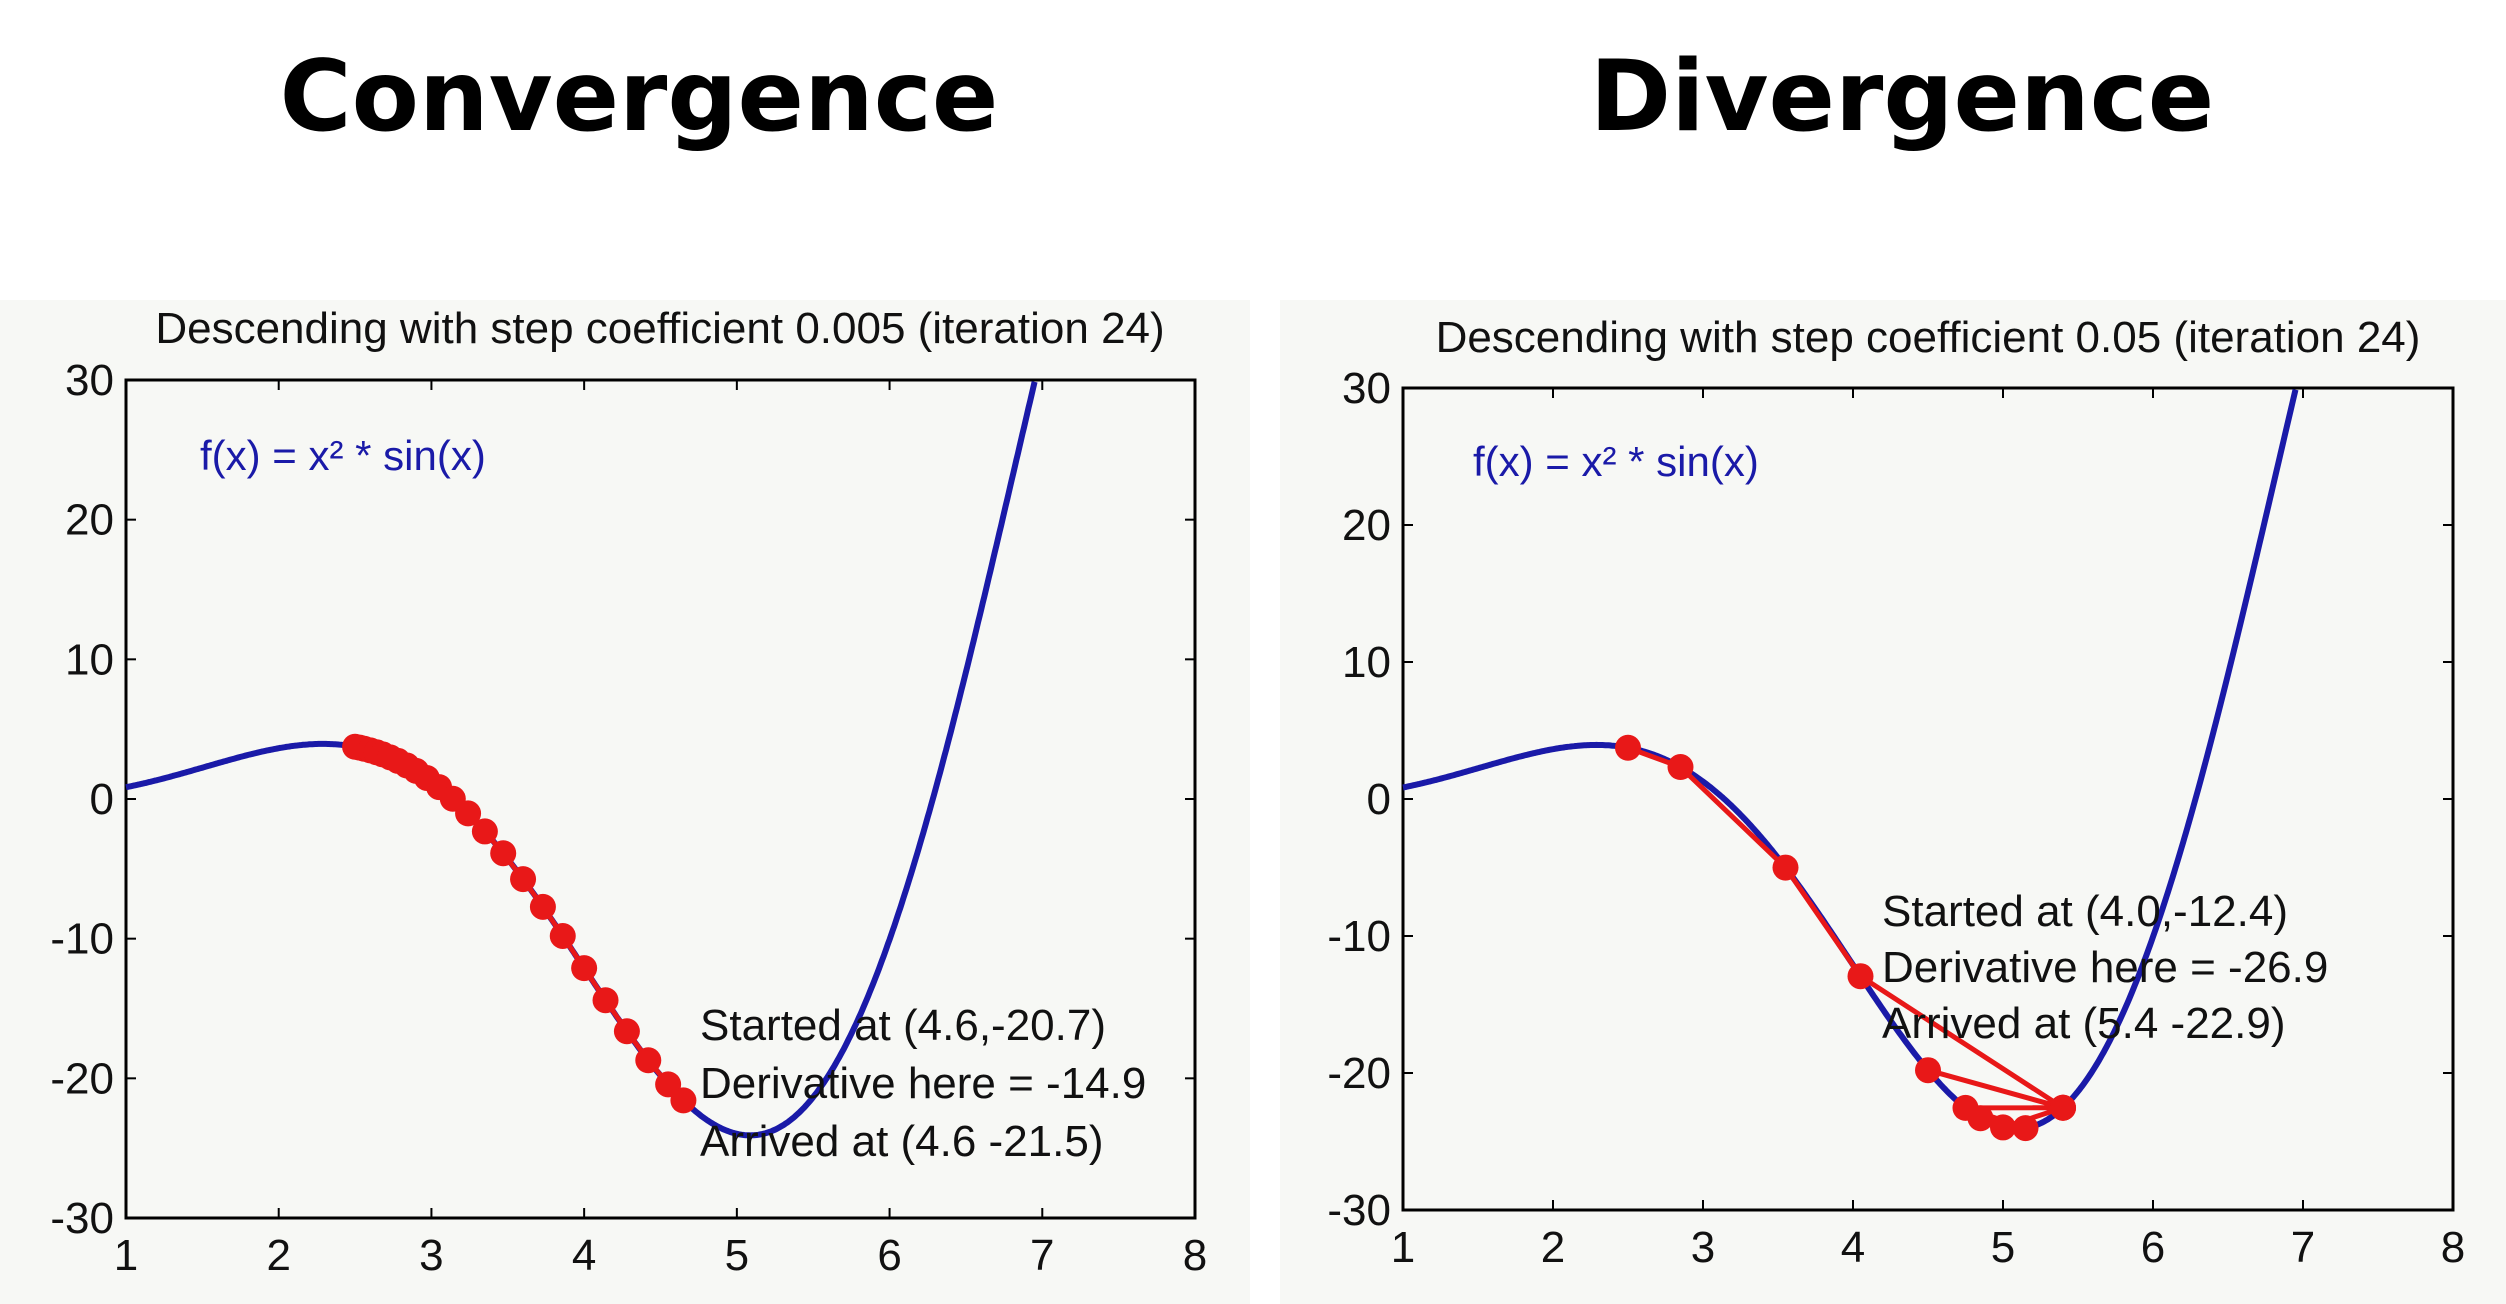 The image size is (2506, 1304). I want to click on annotation-line: Arrived at (5.4 -22.9), so click(2084, 1023).